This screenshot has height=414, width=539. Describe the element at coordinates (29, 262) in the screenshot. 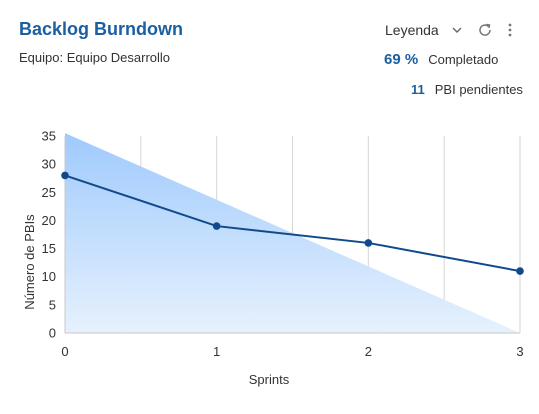

I see `y-axis-label: Número de PBIs` at that location.